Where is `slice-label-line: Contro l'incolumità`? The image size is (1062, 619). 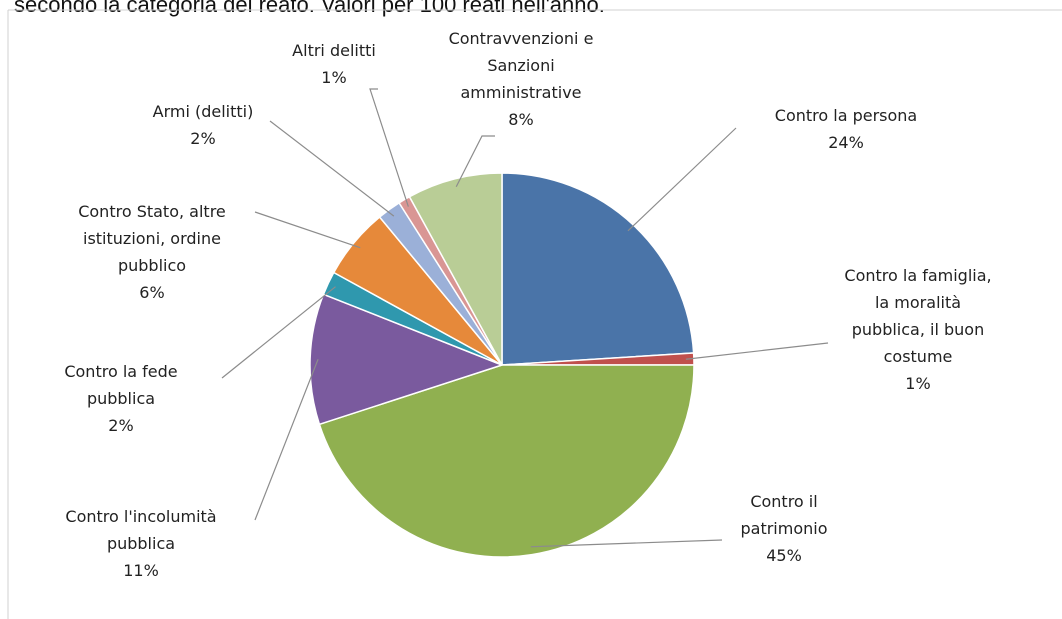
slice-label-line: Contro l'incolumità is located at coordinates (140, 516).